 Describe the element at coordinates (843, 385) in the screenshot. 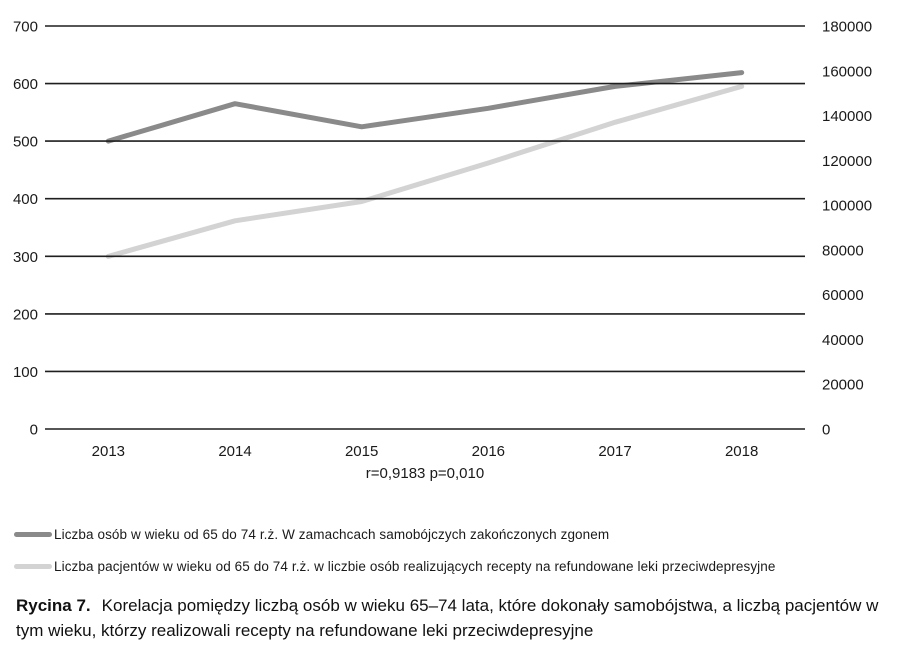

I see `y-axis-right-tick-label: 20000` at that location.